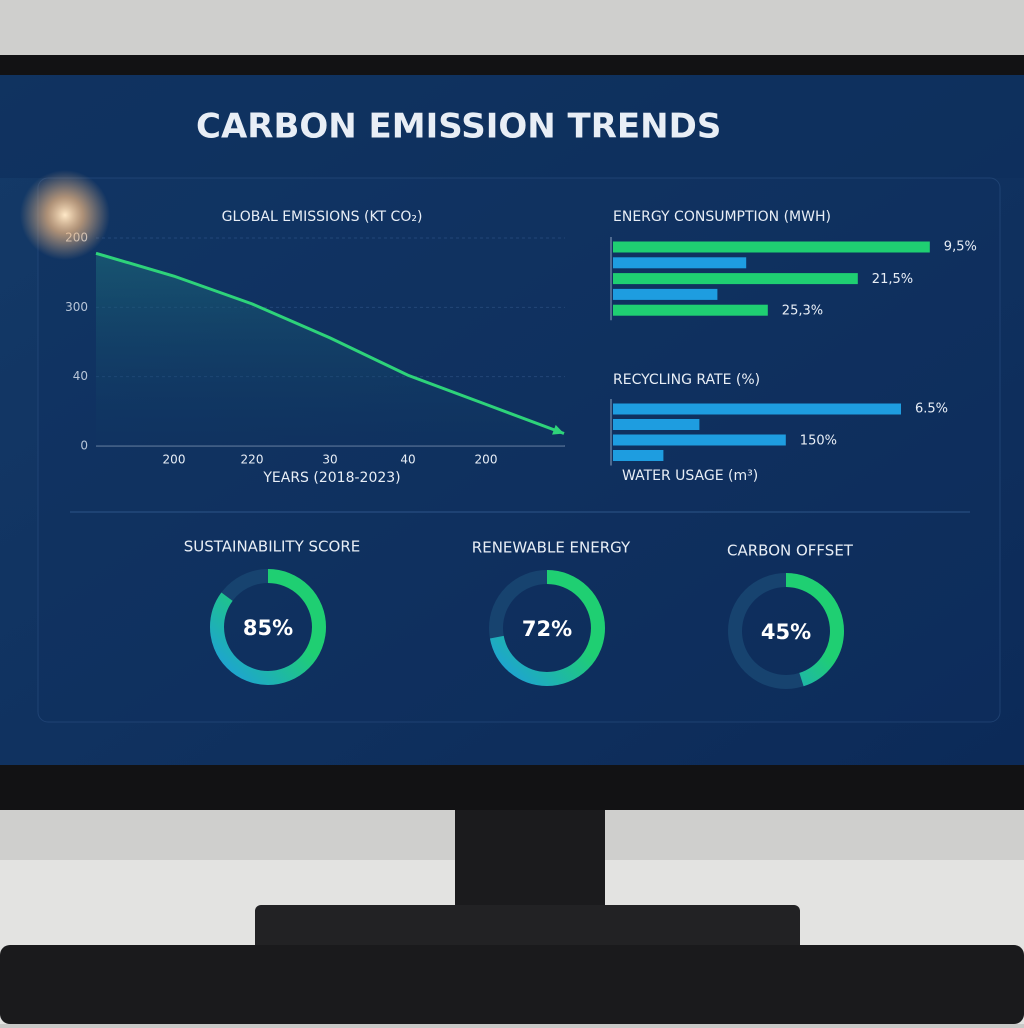  What do you see at coordinates (690, 476) in the screenshot?
I see `axis-label: WATER USAGE (m³)` at bounding box center [690, 476].